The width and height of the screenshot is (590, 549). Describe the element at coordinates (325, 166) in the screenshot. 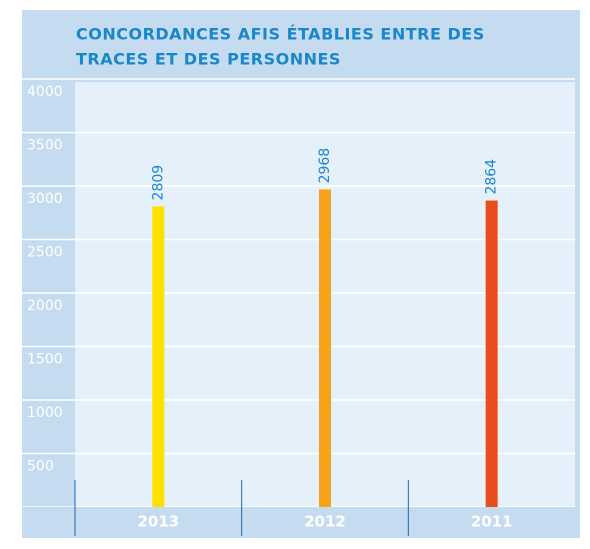

I see `value-label: 2968` at that location.